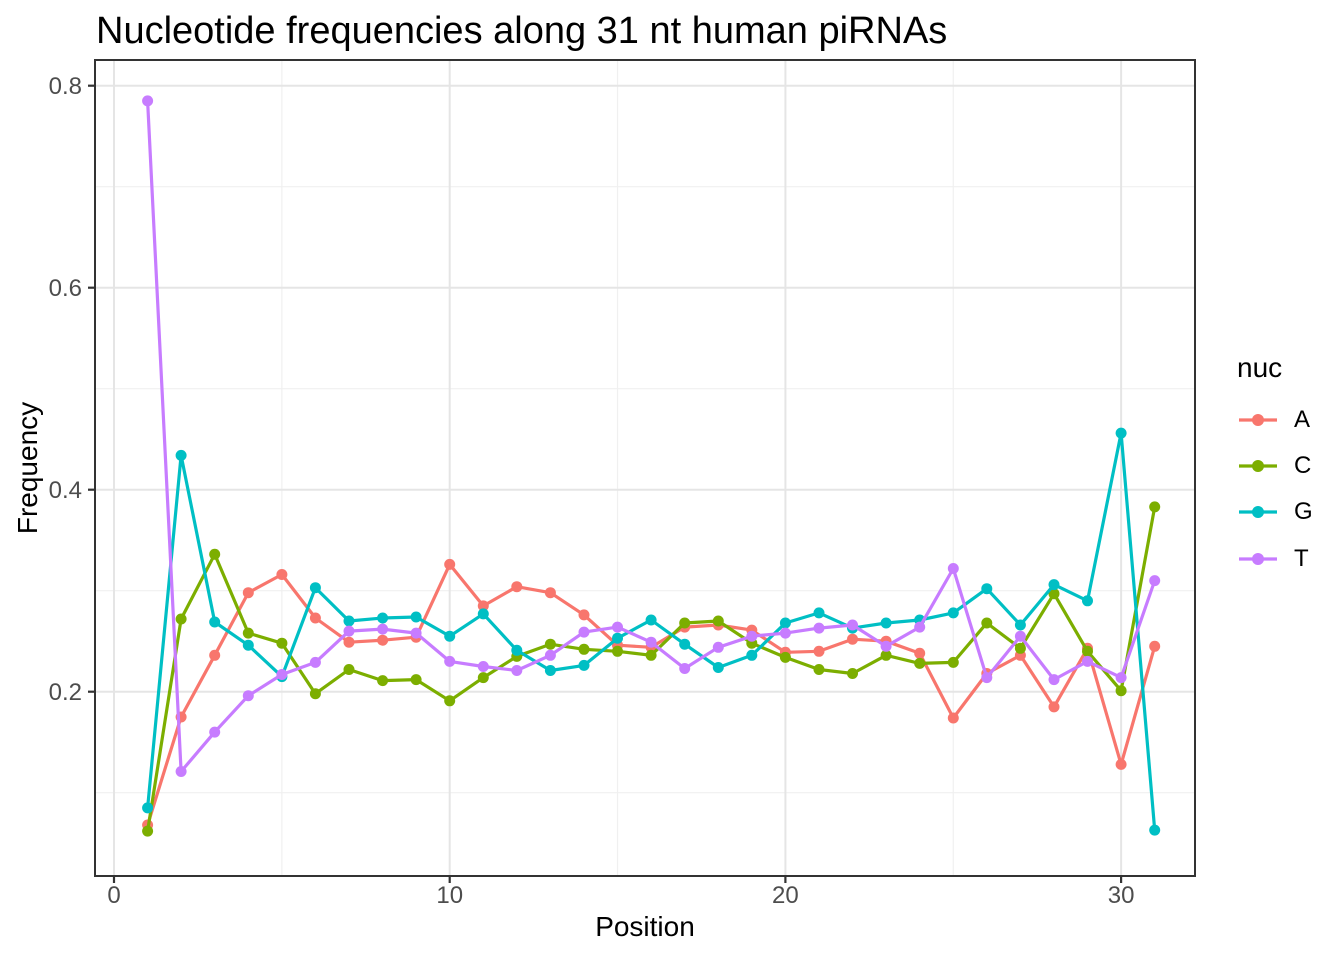 This screenshot has height=960, width=1344. I want to click on x-tick-label: 0, so click(113, 895).